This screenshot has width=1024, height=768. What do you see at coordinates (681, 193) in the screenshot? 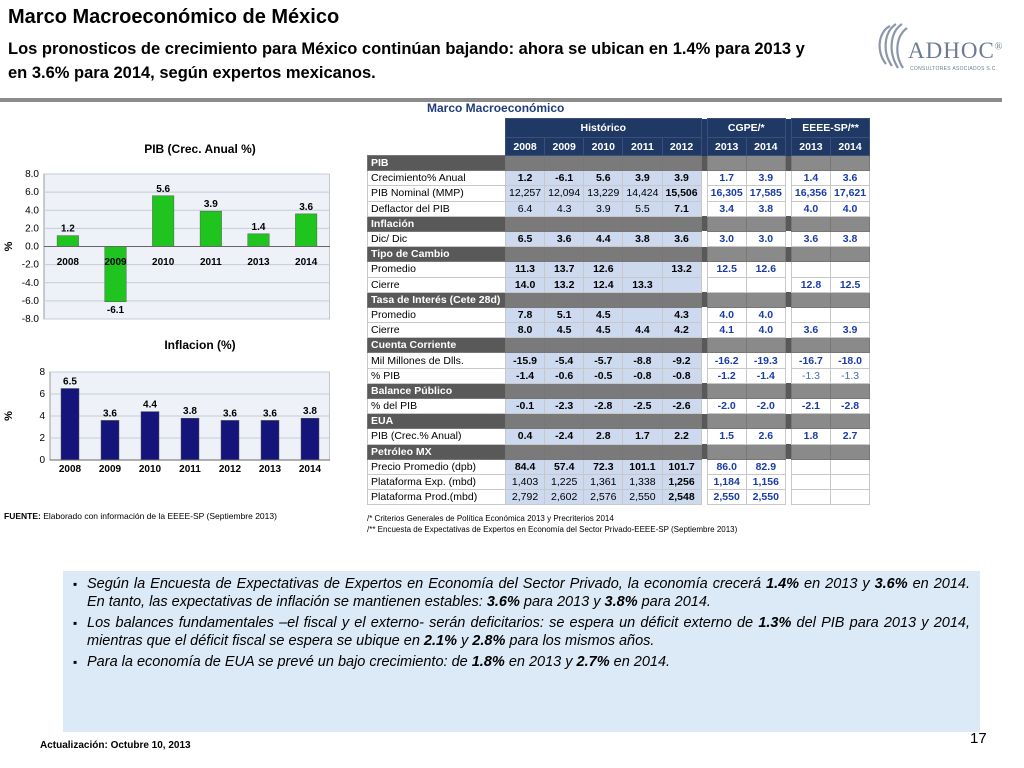
I see `table-cell: 15,506` at bounding box center [681, 193].